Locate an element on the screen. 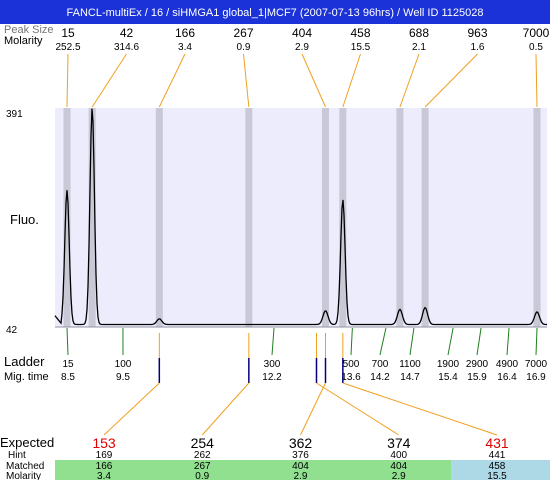 The height and width of the screenshot is (480, 550). peak-size-value: 267 is located at coordinates (243, 33).